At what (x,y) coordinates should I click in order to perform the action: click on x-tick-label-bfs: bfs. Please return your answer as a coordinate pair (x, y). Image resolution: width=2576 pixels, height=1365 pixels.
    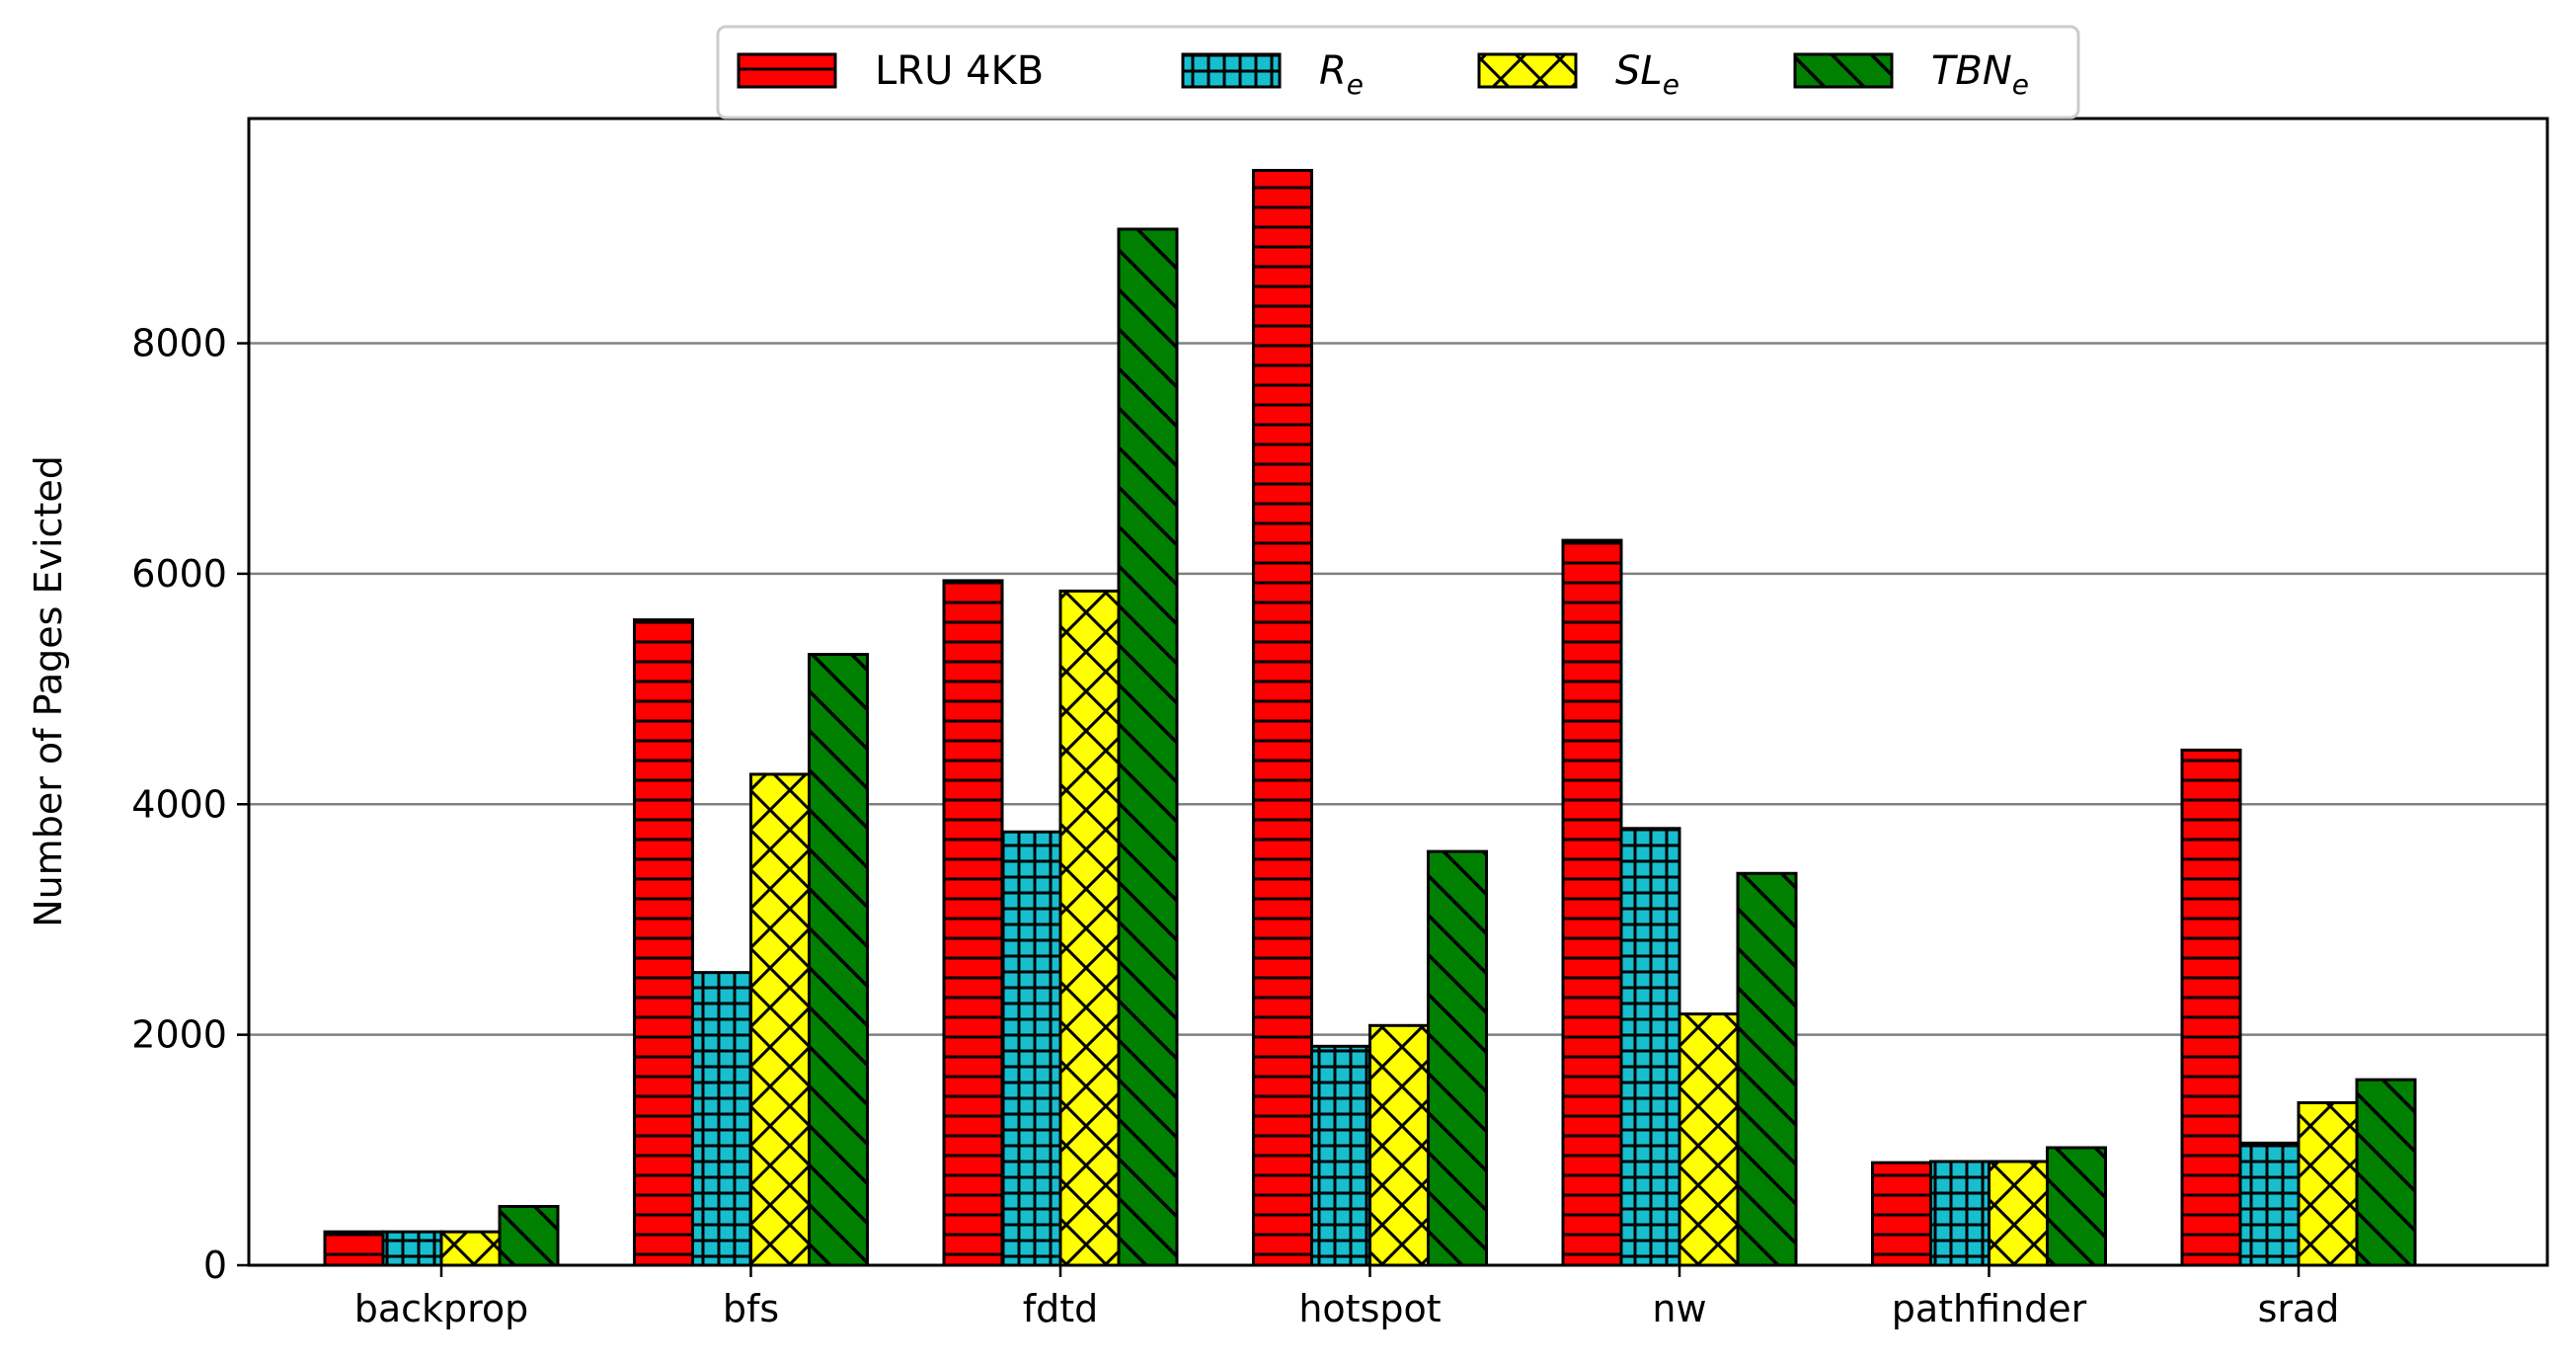
    Looking at the image, I should click on (751, 1308).